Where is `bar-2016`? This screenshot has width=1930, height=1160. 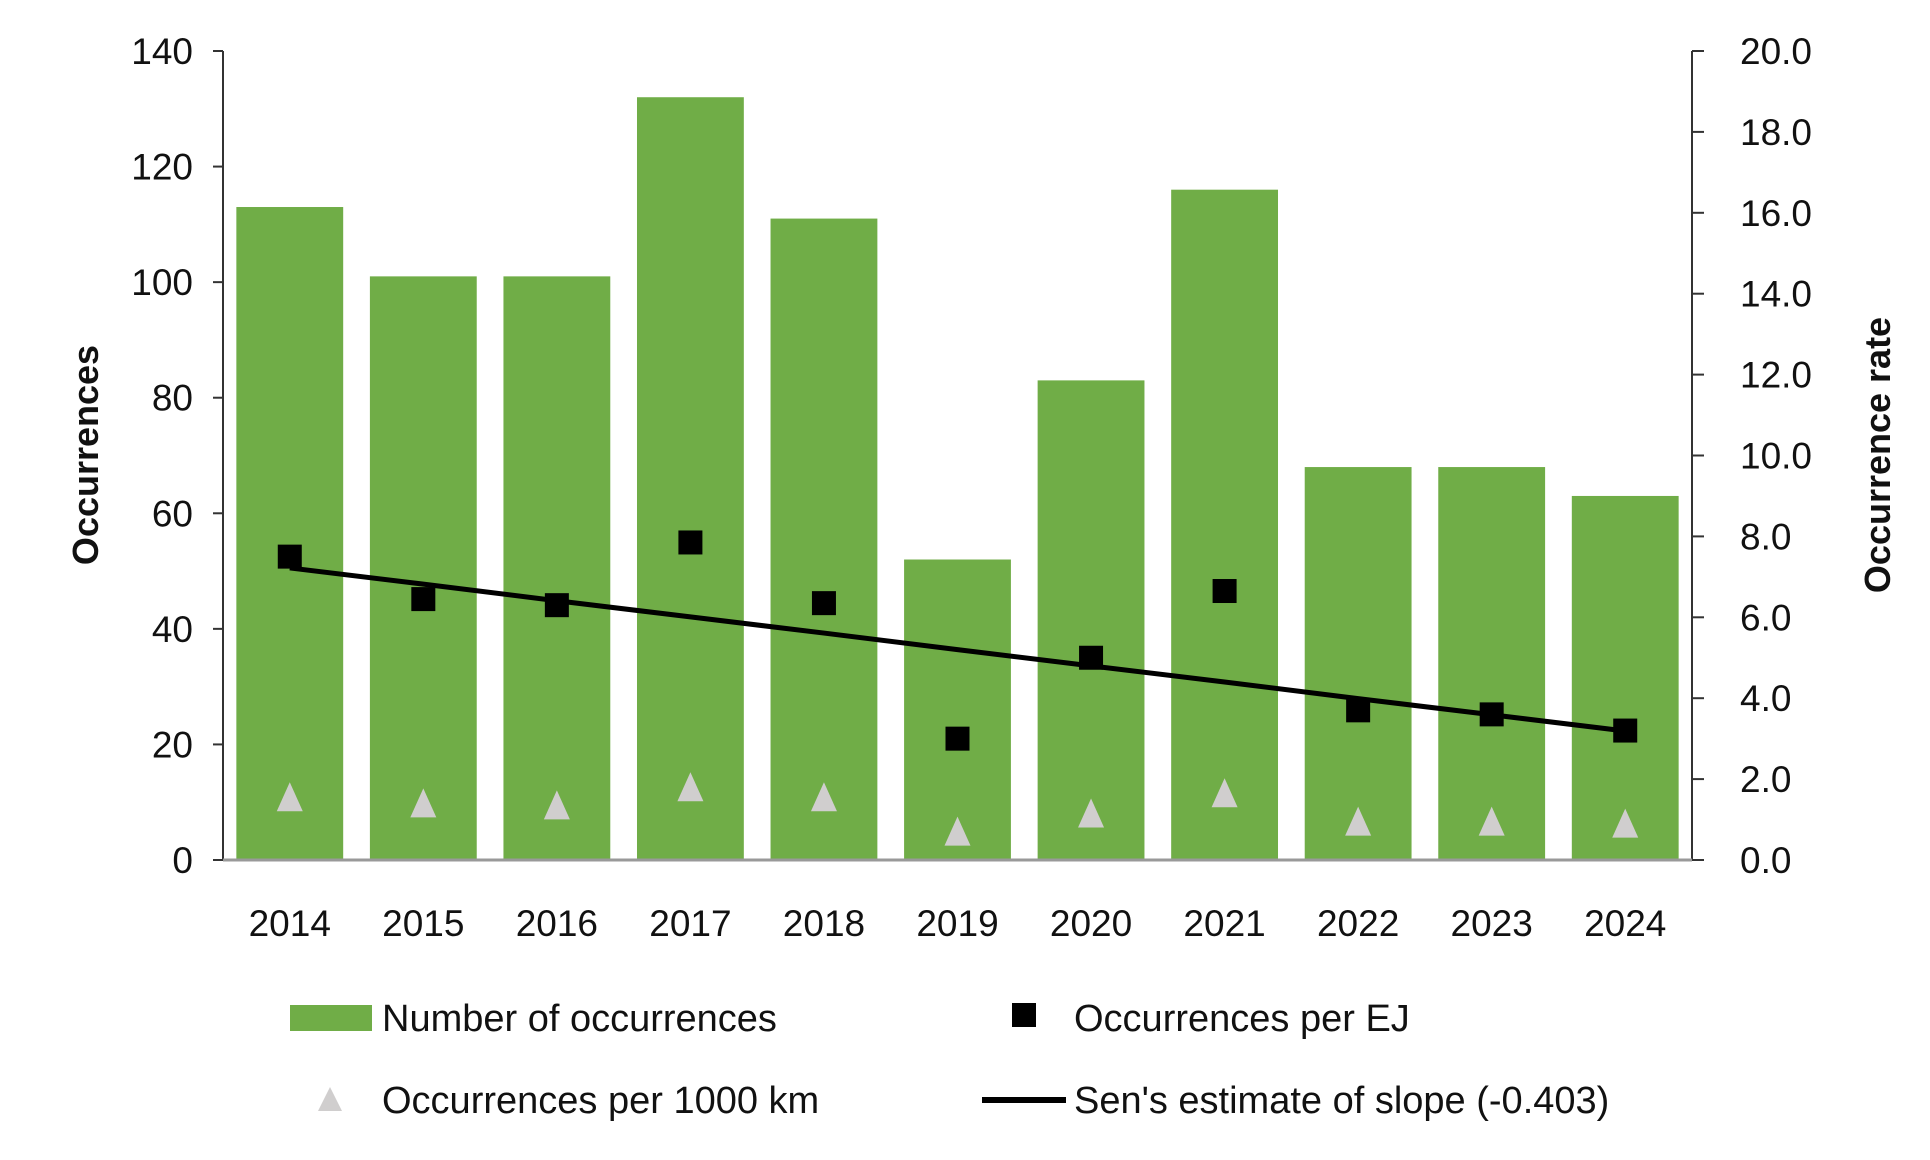 bar-2016 is located at coordinates (557, 568).